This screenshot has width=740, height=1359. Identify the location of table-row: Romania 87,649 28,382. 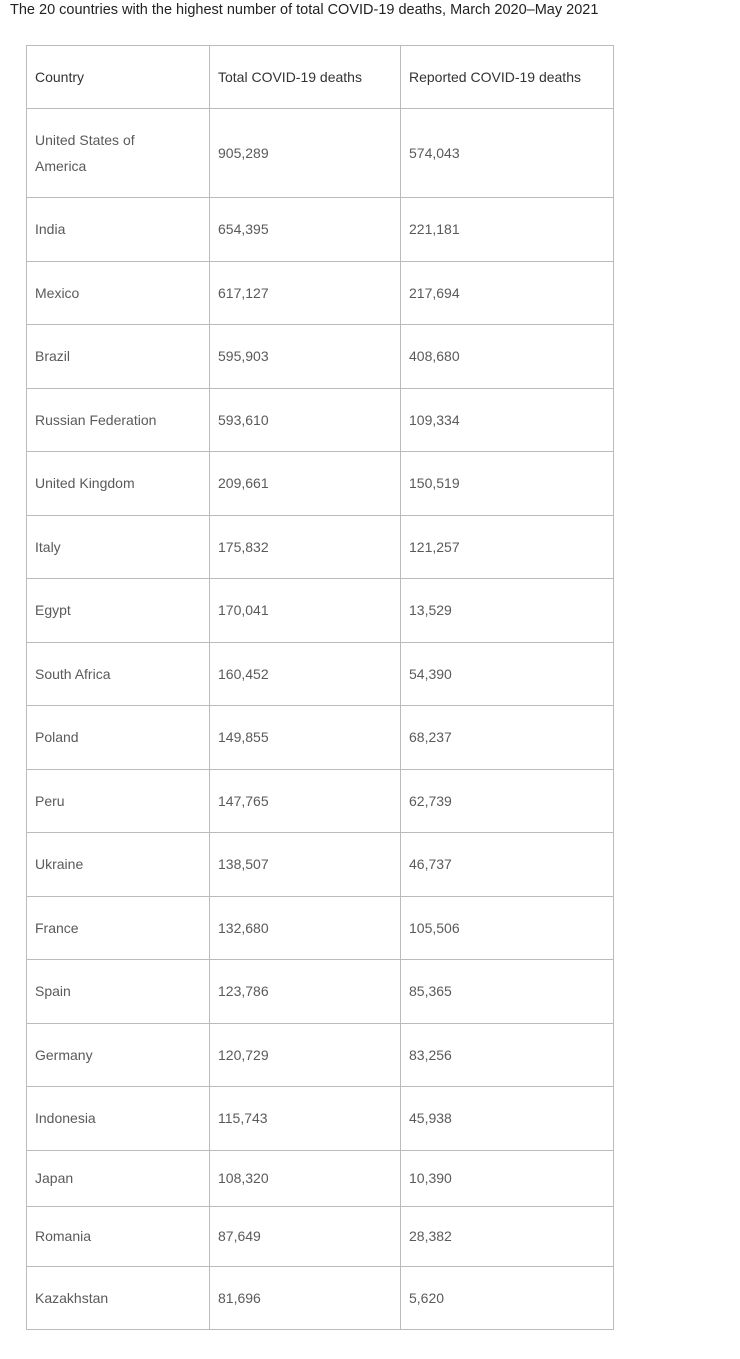
(320, 1236).